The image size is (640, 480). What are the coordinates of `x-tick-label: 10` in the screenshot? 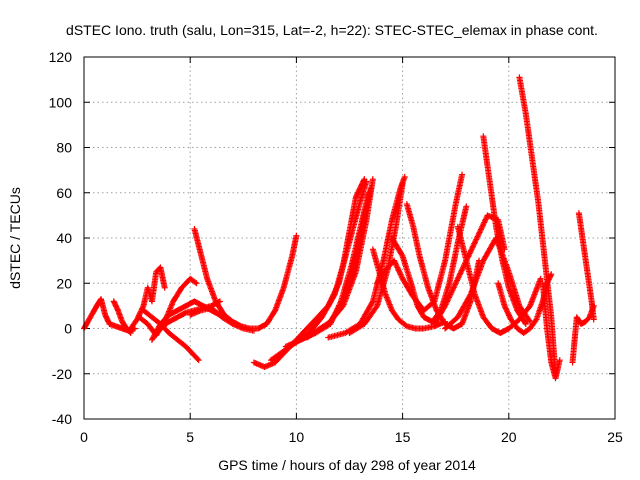 It's located at (297, 437).